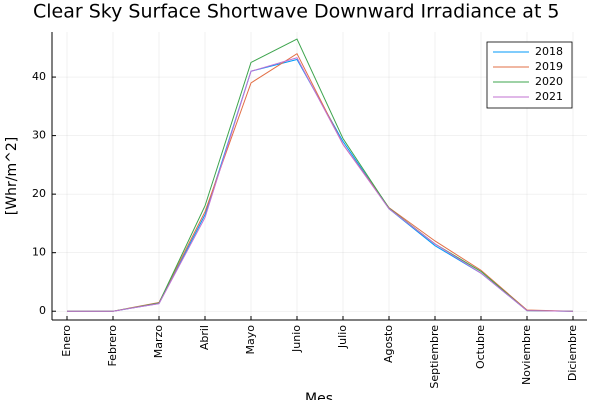  I want to click on legend-label: 2019, so click(549, 66).